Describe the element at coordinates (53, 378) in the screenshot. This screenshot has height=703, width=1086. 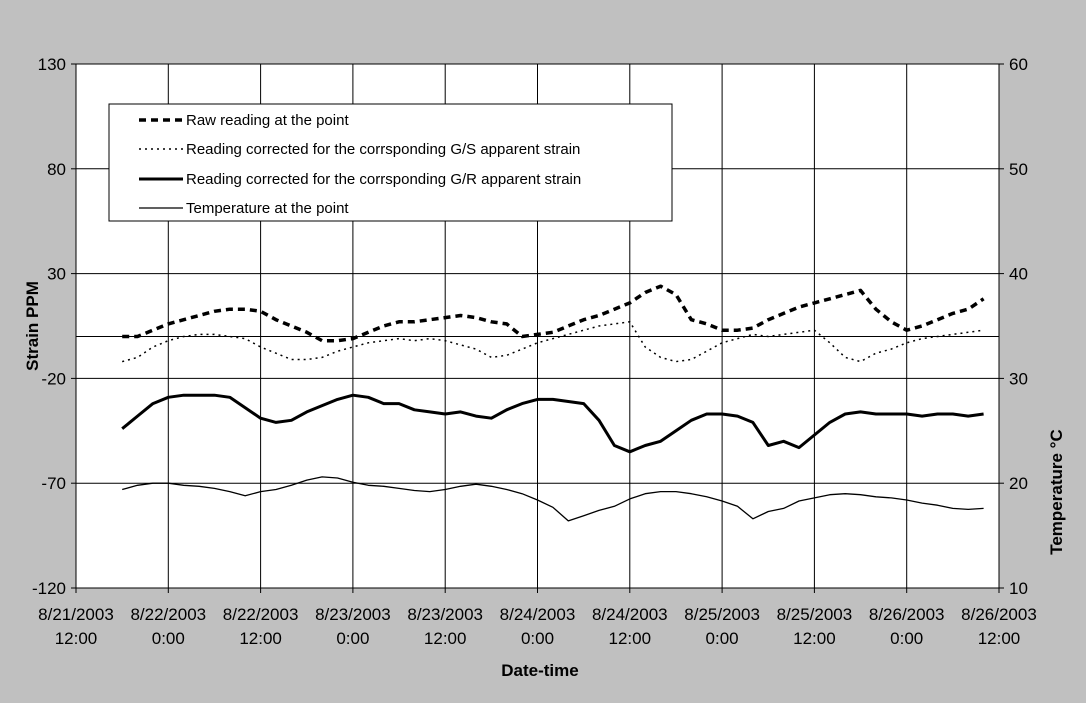
I see `y-tick-label: -20` at that location.